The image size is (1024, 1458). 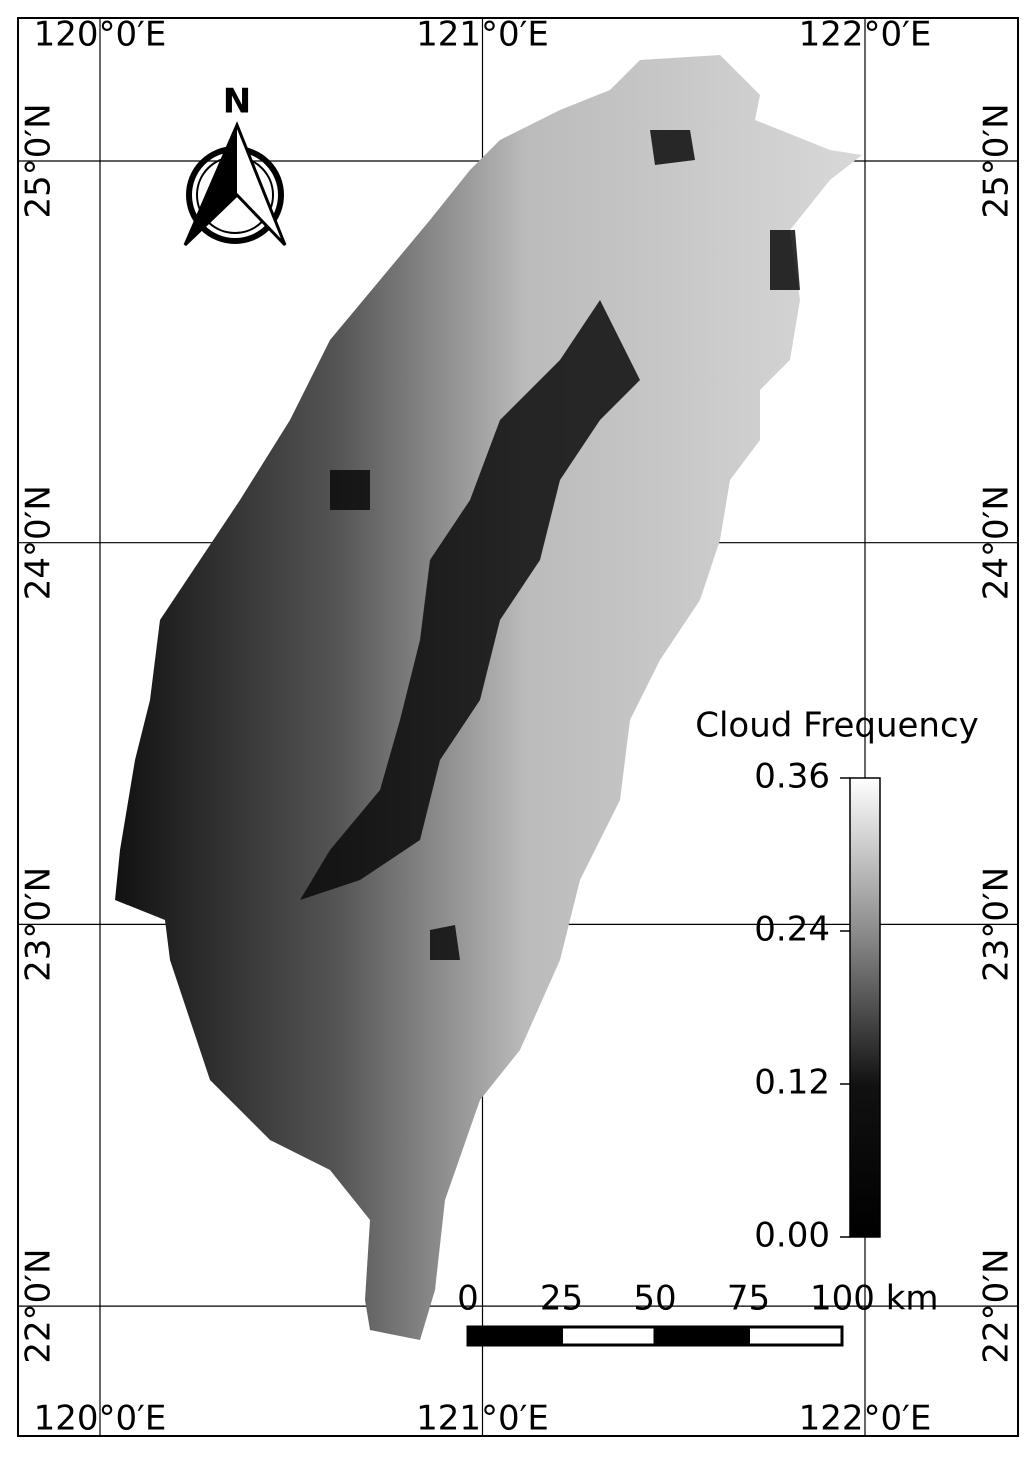 I want to click on legend-ticks: 0.00 0.12 0.24 0.36, so click(x=802, y=1006).